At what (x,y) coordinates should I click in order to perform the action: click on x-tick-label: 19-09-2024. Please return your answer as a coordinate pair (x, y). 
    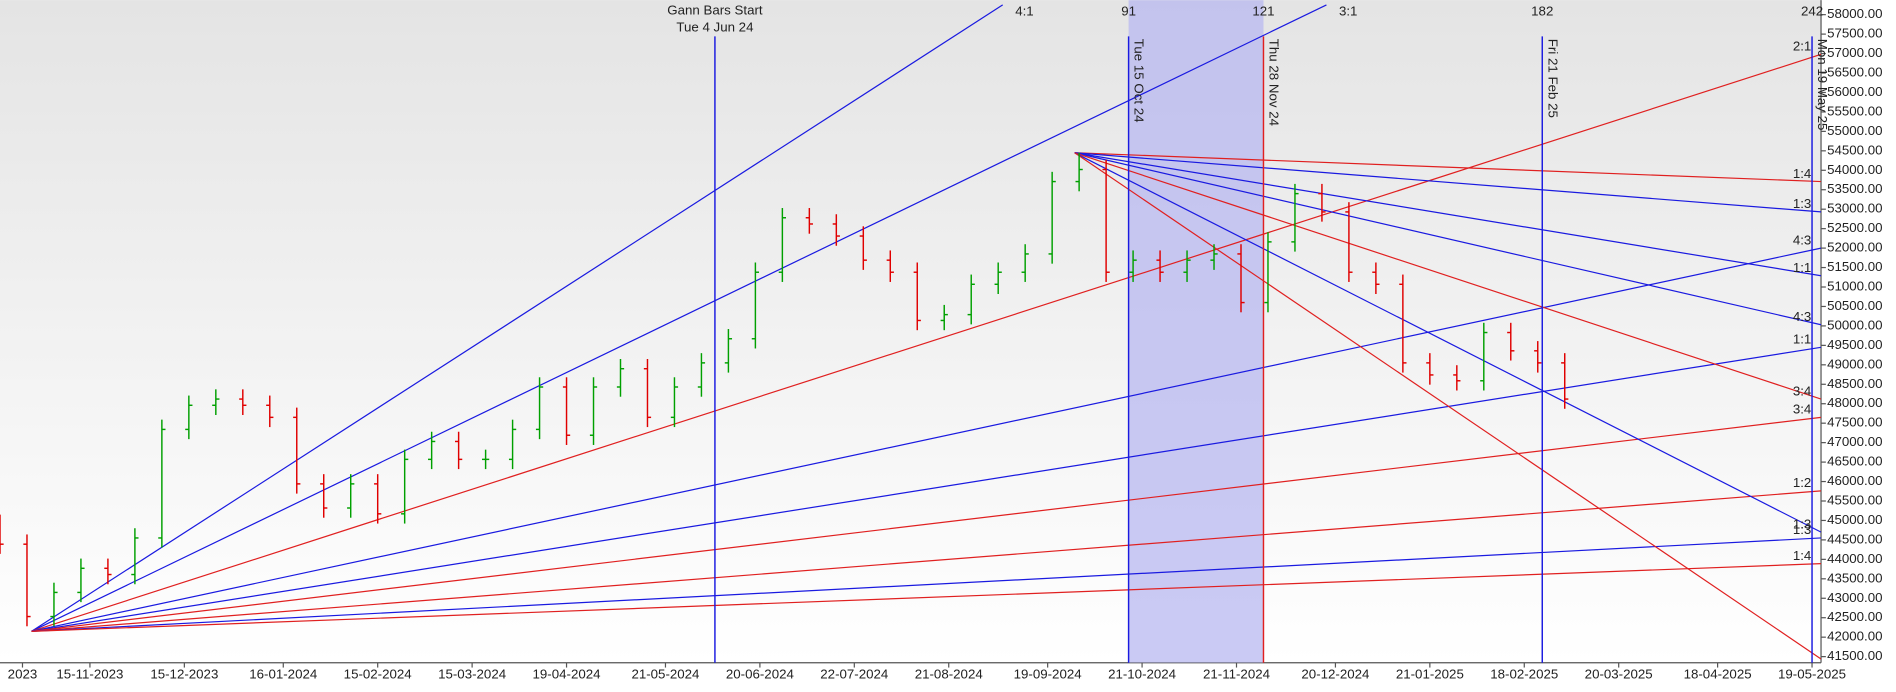
    Looking at the image, I should click on (1048, 673).